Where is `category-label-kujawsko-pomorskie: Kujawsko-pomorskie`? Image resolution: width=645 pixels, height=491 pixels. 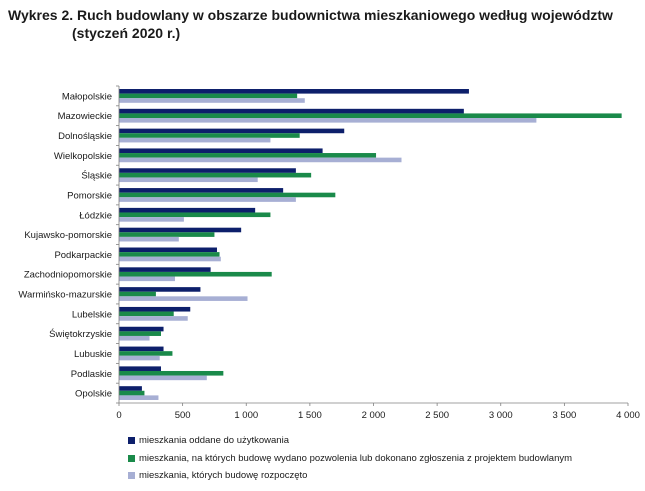
category-label-kujawsko-pomorskie: Kujawsko-pomorskie is located at coordinates (68, 235).